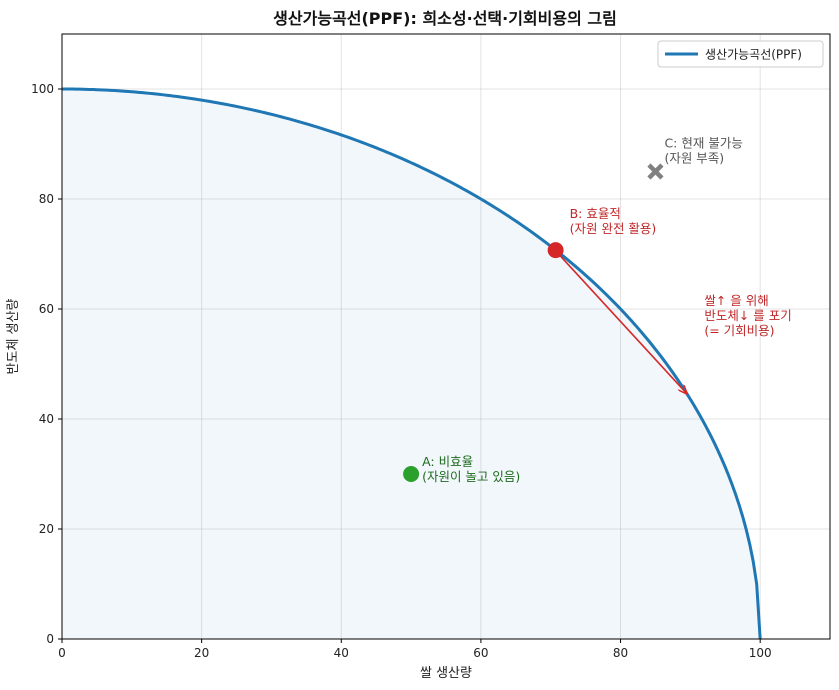 The width and height of the screenshot is (839, 690). I want to click on opportunity-cost-label-line3: (= 기회비용), so click(739, 330).